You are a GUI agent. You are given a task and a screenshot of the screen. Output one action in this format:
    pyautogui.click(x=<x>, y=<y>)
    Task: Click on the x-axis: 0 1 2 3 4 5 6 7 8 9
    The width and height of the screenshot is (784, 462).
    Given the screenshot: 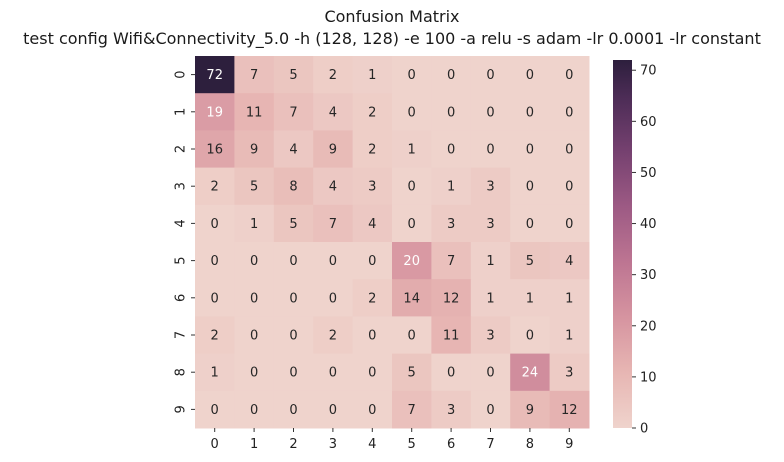 What is the action you would take?
    pyautogui.click(x=392, y=440)
    